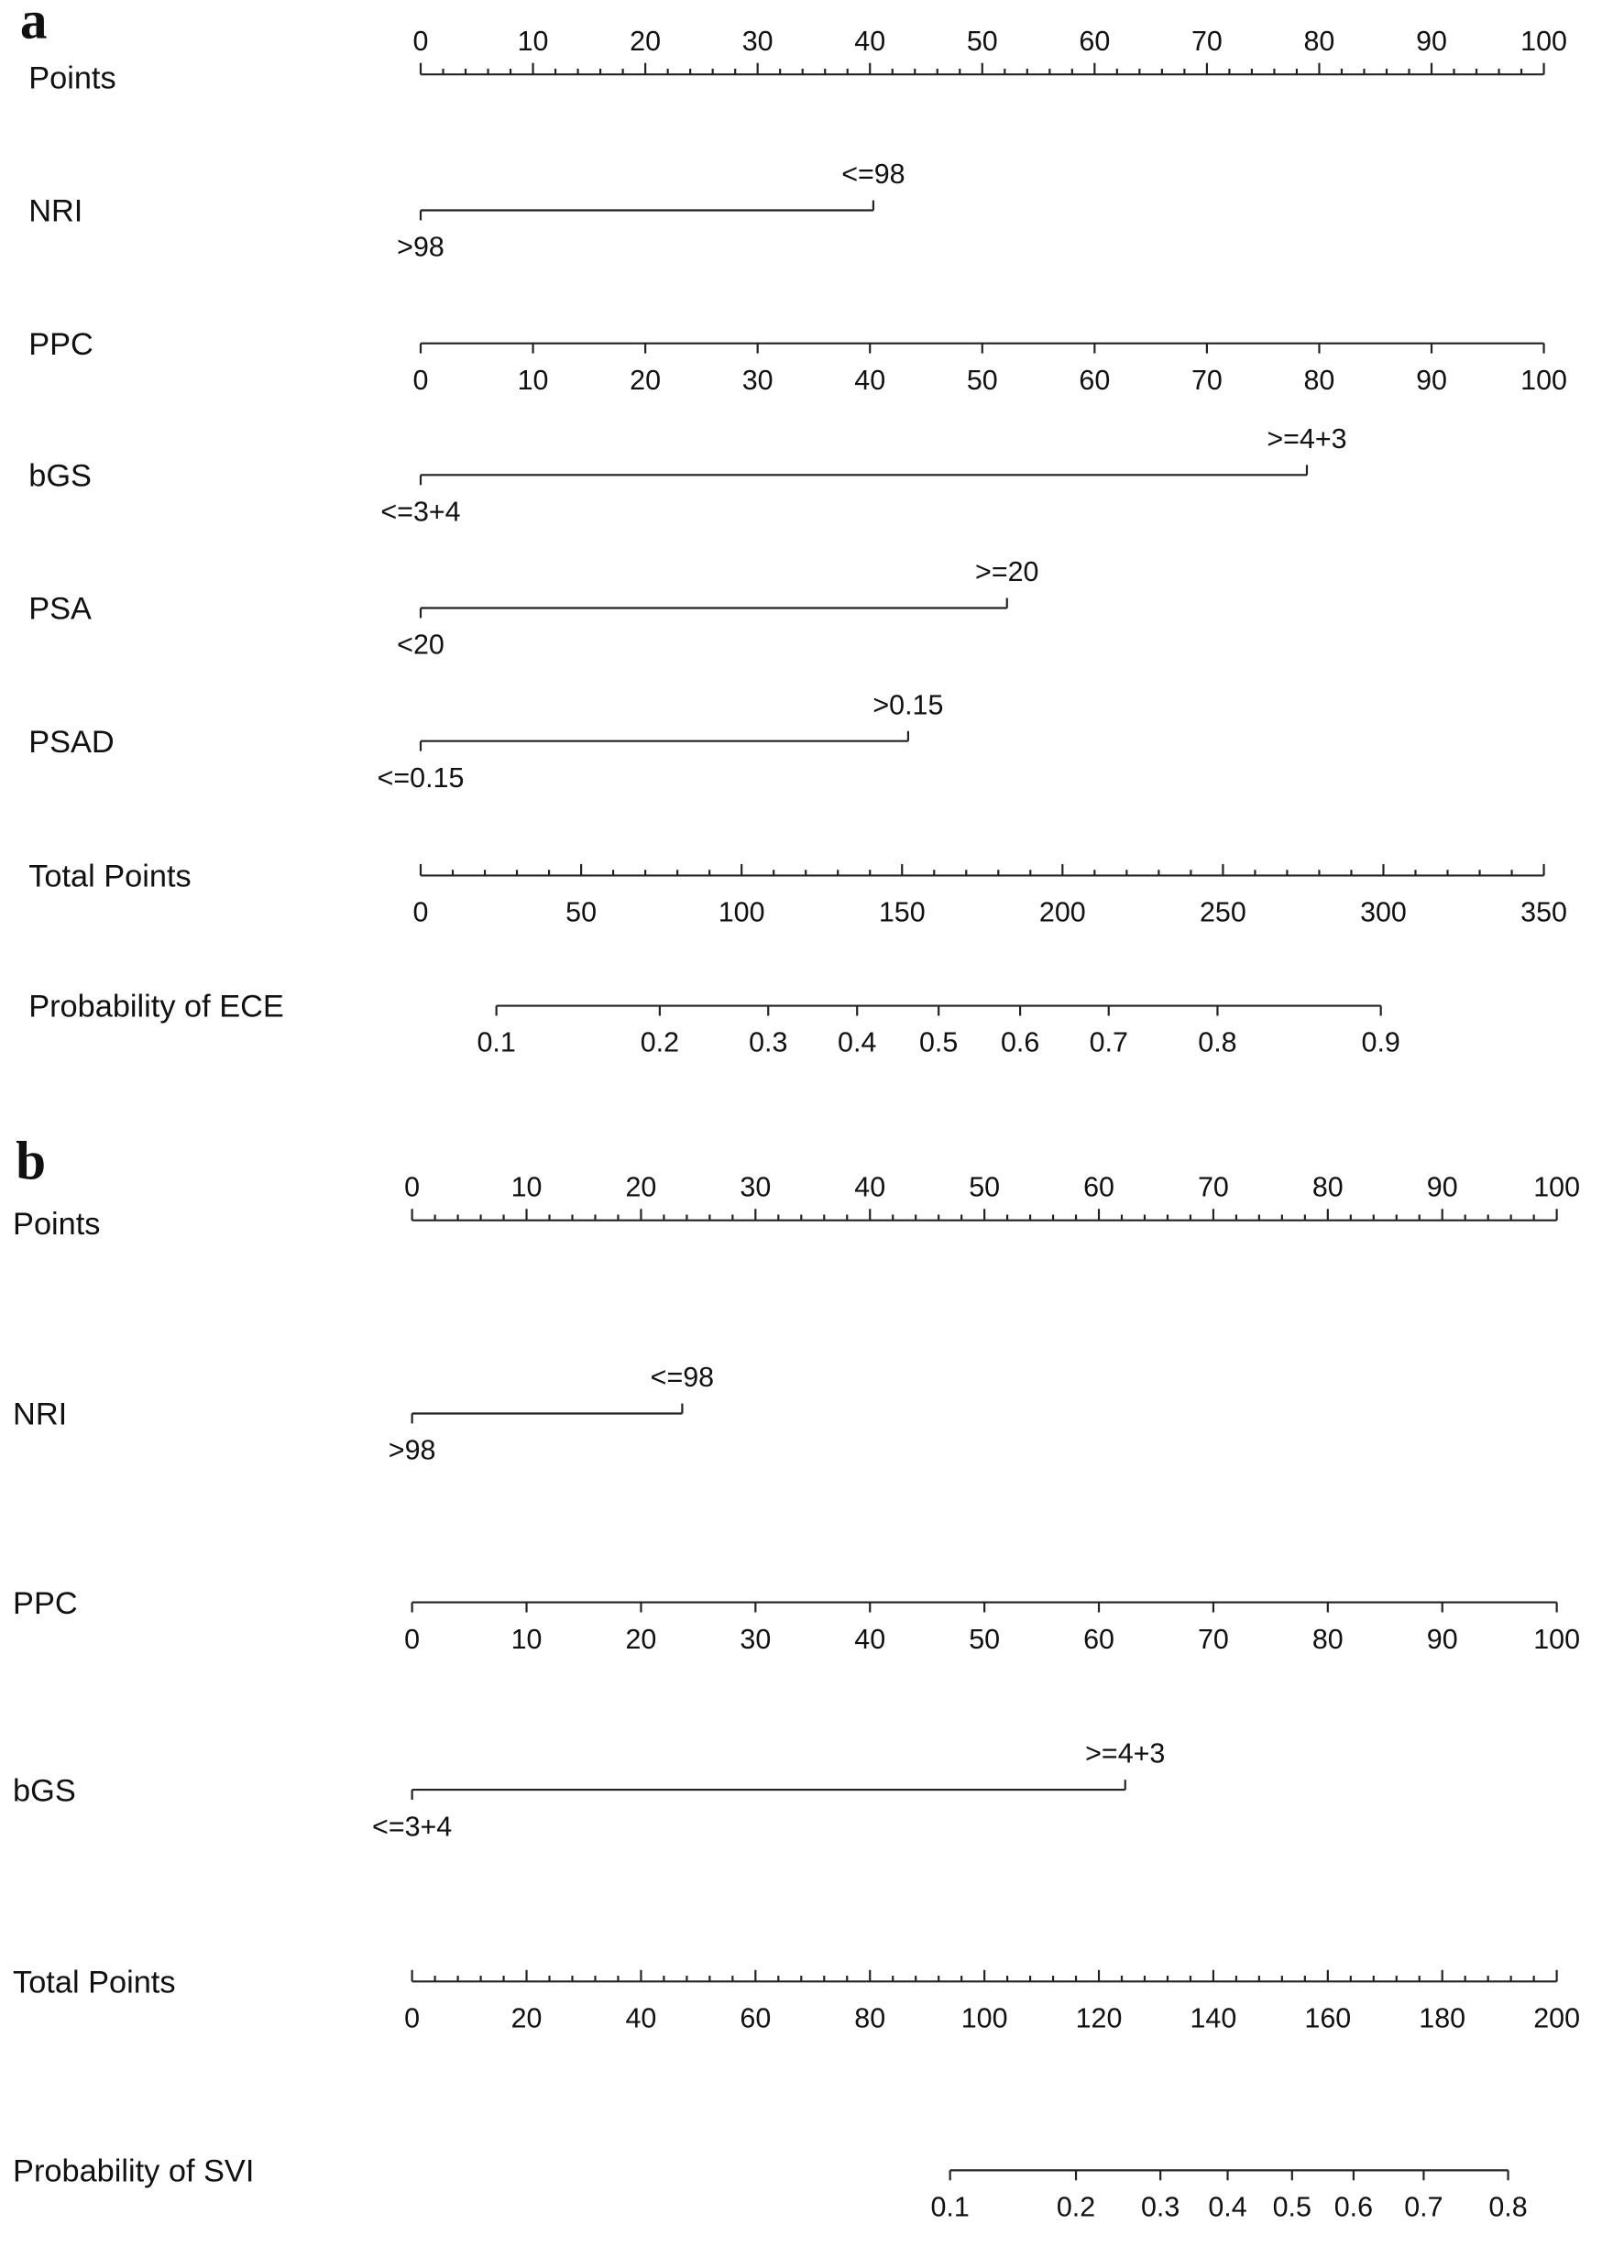  Describe the element at coordinates (1099, 2017) in the screenshot. I see `tick-label: 120` at that location.